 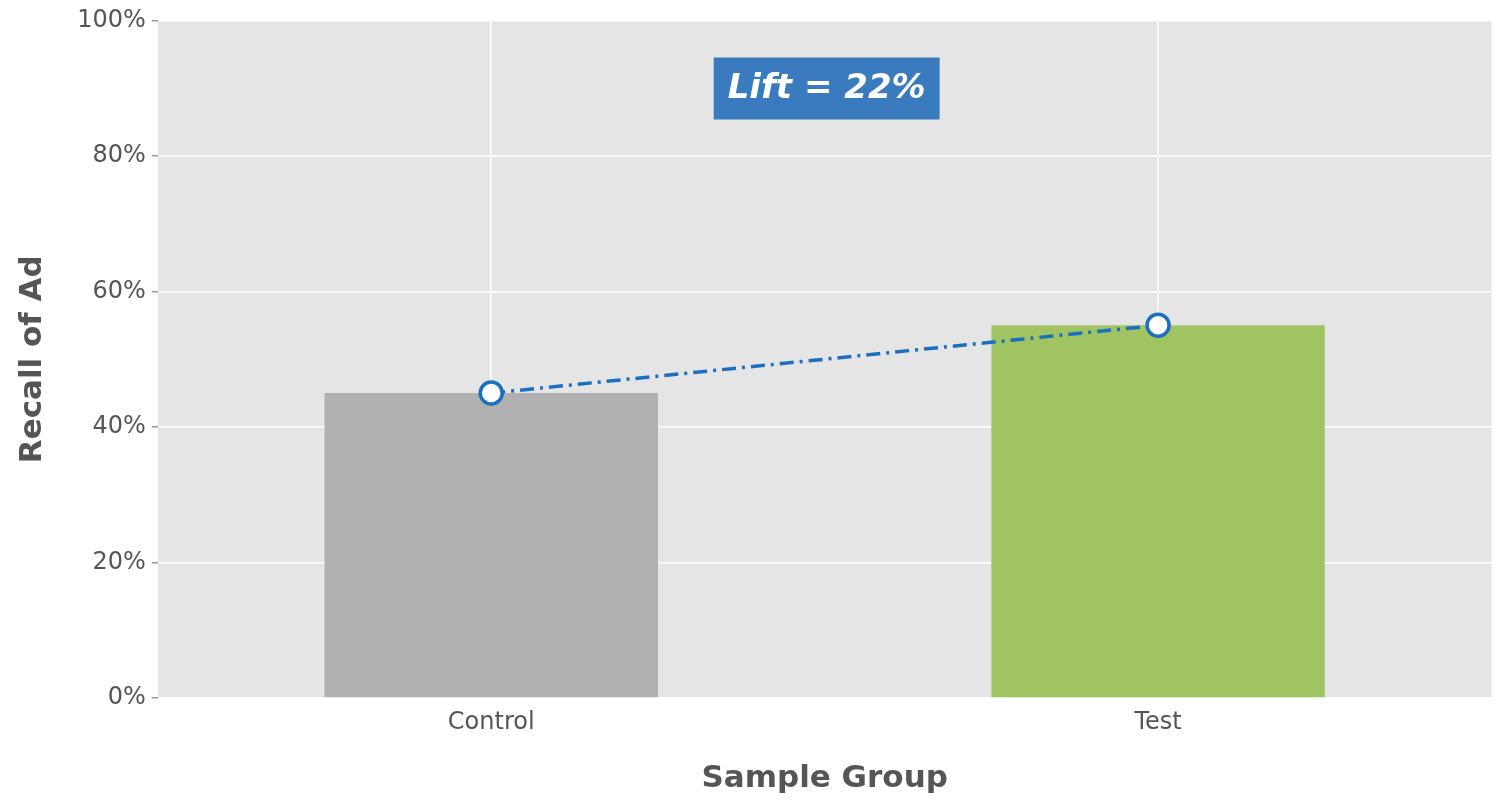 I want to click on y-tick-label: 20%, so click(x=119, y=560).